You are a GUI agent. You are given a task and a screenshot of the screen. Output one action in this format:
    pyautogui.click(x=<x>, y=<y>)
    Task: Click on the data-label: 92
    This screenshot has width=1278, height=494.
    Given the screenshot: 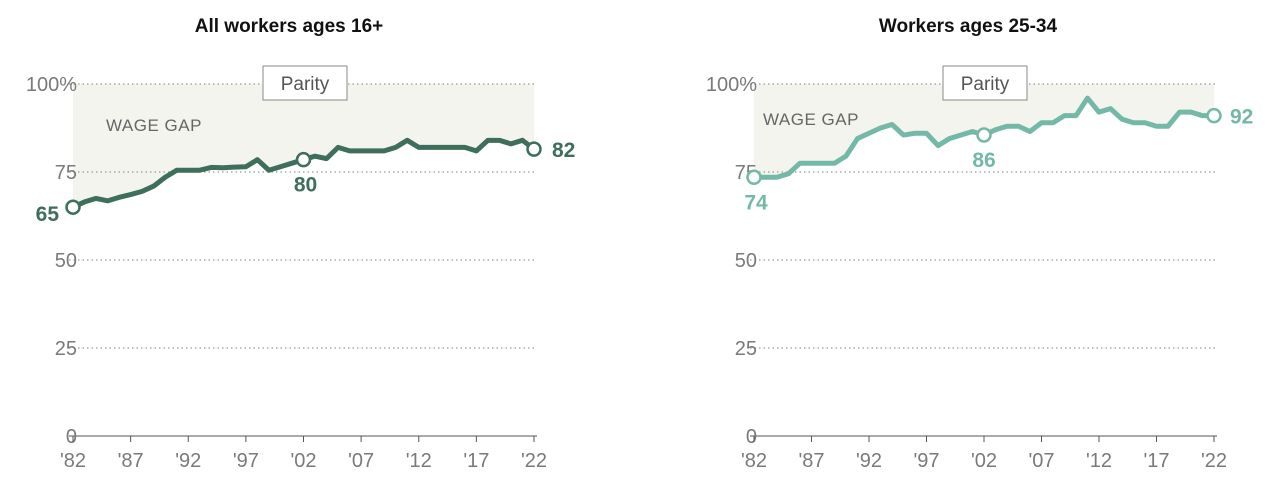 What is the action you would take?
    pyautogui.click(x=1241, y=117)
    